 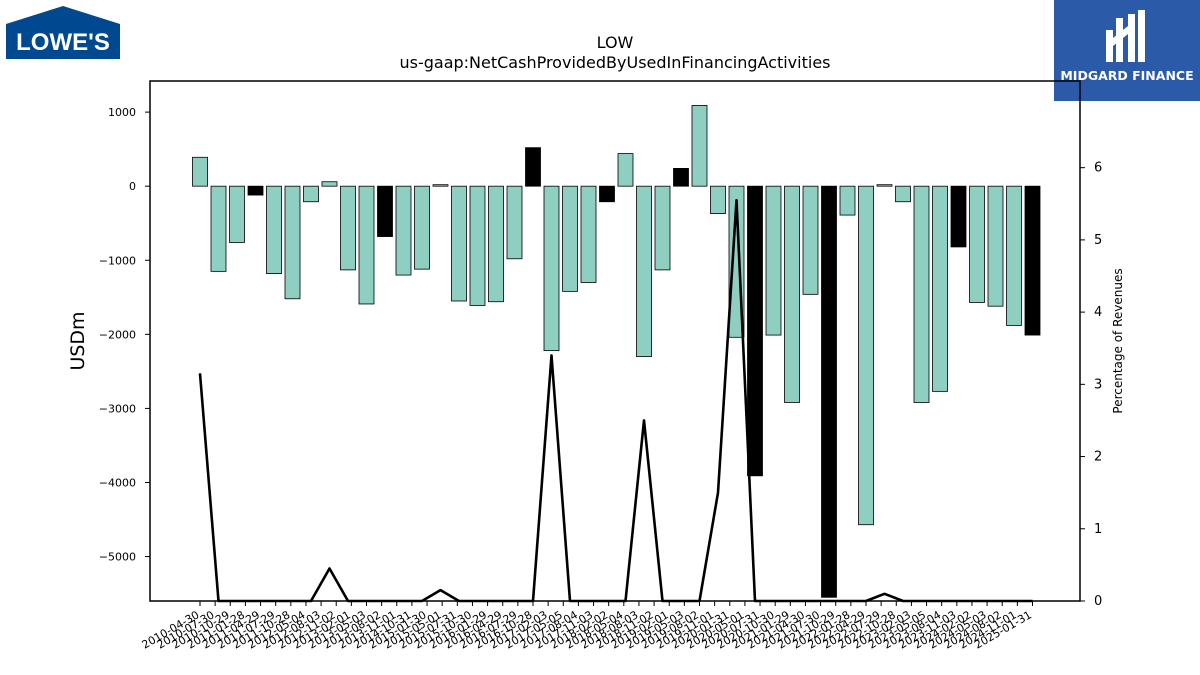 What do you see at coordinates (1091, 385) in the screenshot?
I see `y2-axis: 0 1 2 3 4 5 6` at bounding box center [1091, 385].